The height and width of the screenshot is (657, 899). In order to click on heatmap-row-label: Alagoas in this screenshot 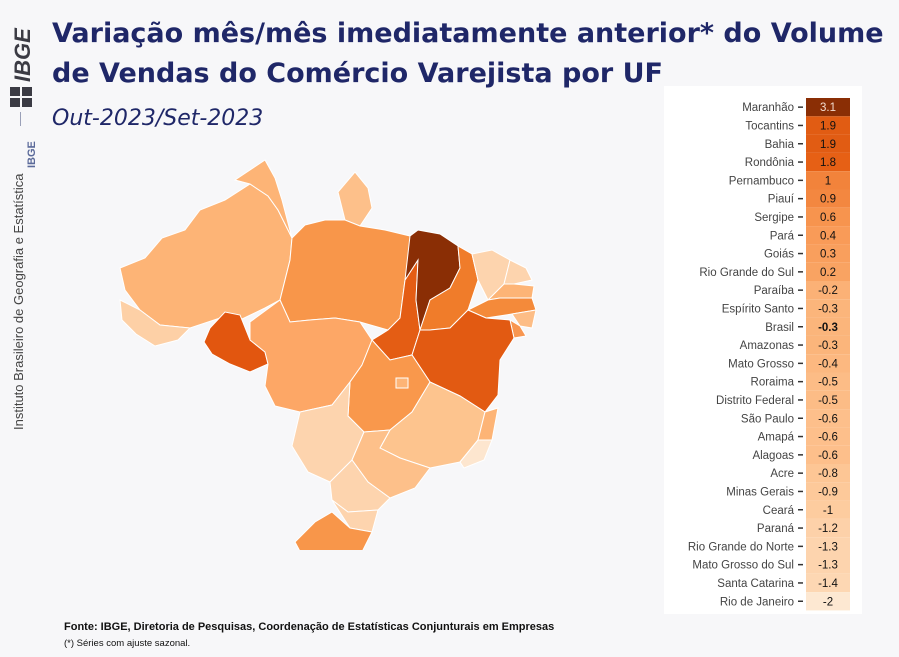, I will do `click(773, 456)`.